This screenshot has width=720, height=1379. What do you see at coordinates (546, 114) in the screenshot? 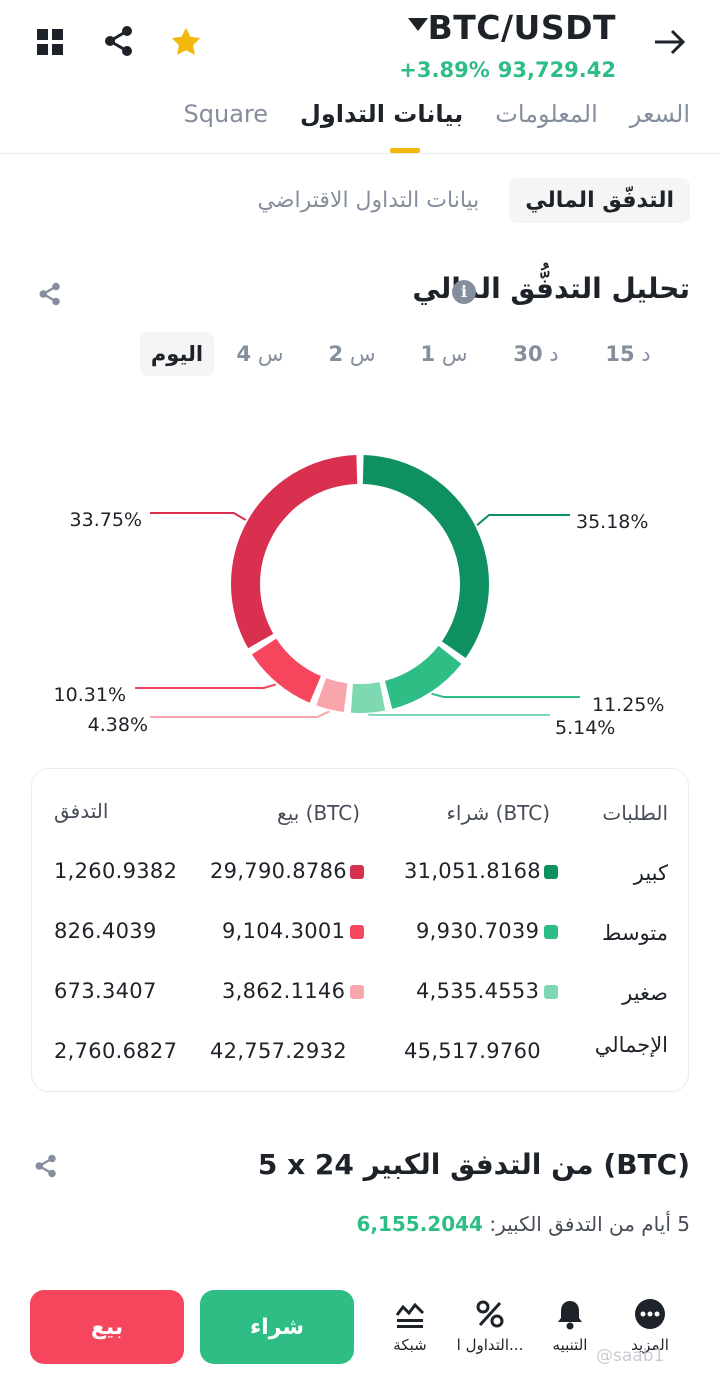
I see `tab-info: المعلومات` at bounding box center [546, 114].